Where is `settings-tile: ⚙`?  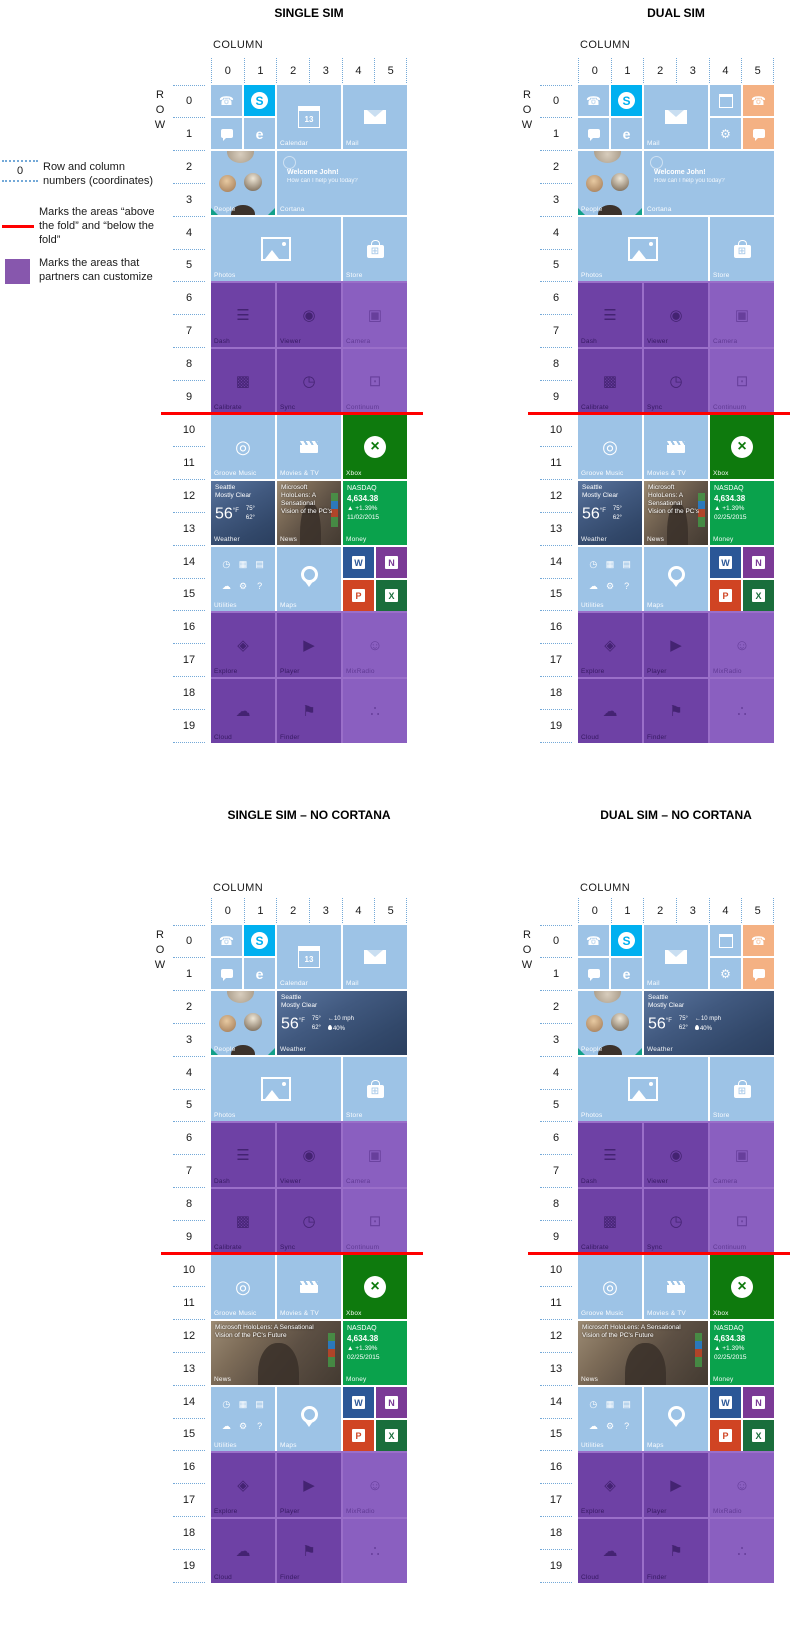 settings-tile: ⚙ is located at coordinates (725, 973).